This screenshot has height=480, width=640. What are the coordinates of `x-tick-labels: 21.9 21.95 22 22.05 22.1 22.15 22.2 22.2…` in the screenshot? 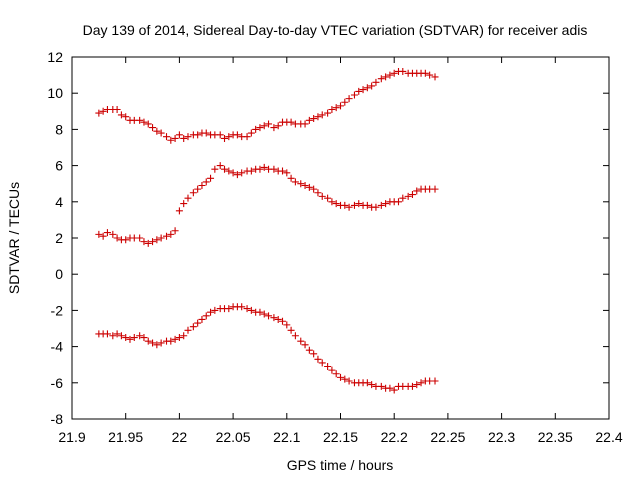 It's located at (340, 437).